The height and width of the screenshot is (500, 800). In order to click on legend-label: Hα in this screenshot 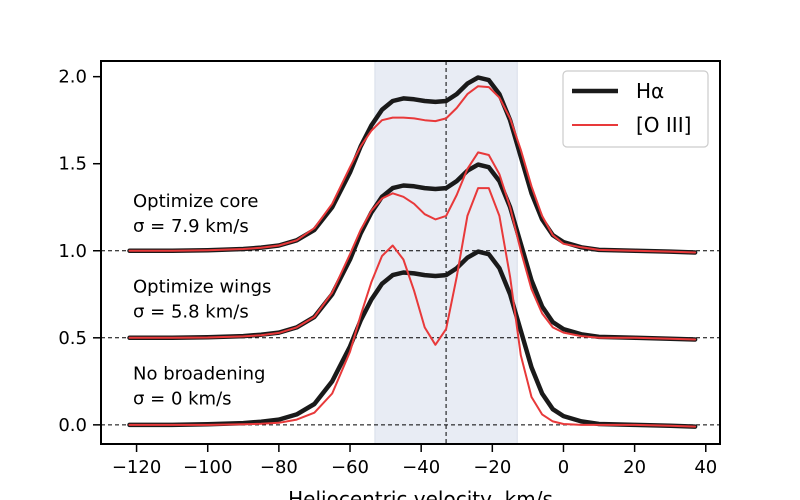, I will do `click(650, 91)`.